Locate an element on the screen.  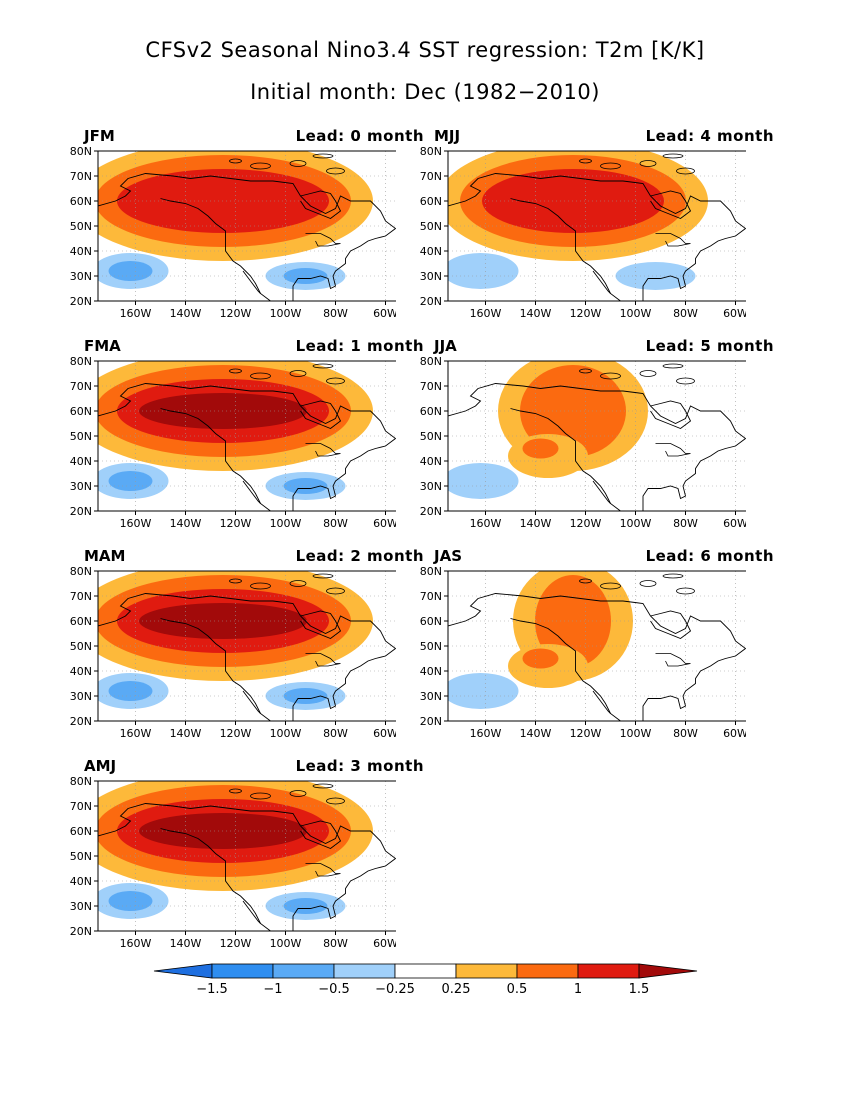
warm-anomaly-contour is located at coordinates (540, 448).